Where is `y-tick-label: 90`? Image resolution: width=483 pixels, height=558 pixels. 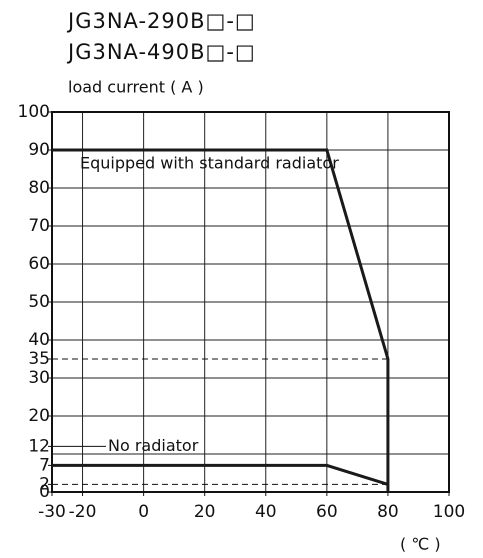 y-tick-label: 90 is located at coordinates (39, 150).